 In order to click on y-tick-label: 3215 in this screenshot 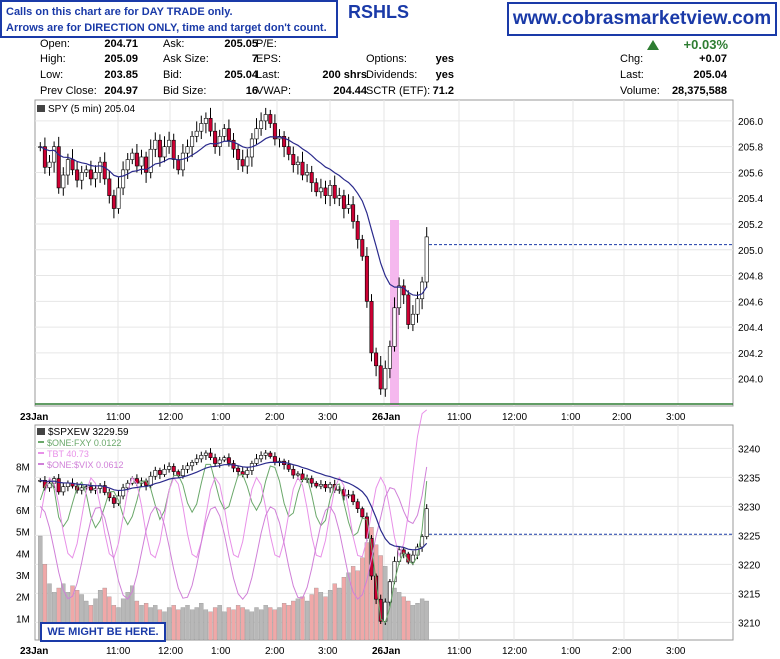, I will do `click(749, 594)`.